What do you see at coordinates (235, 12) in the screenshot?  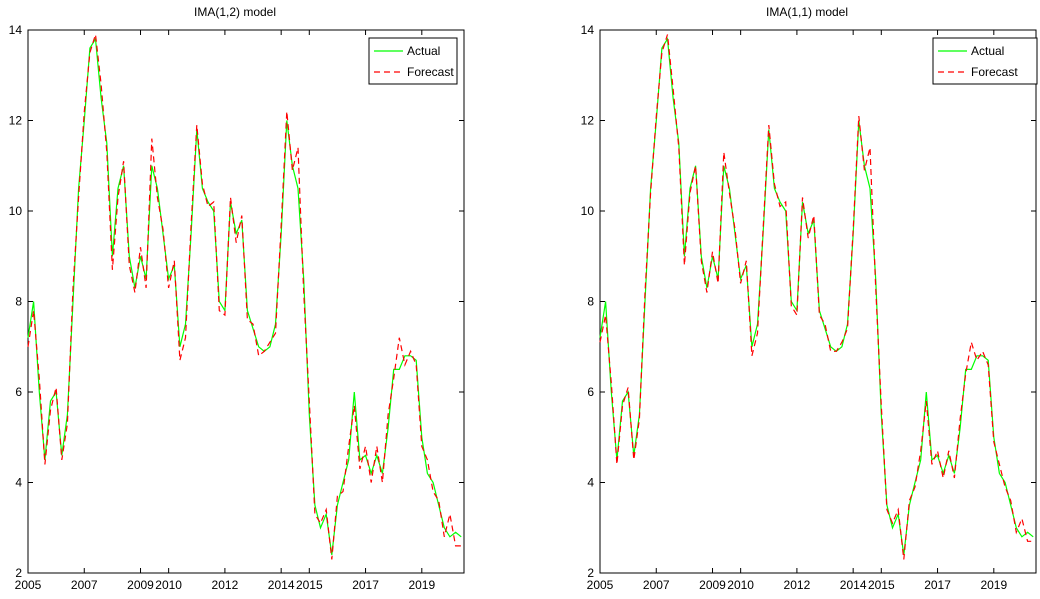 I see `chart-title: IMA(1,2) model` at bounding box center [235, 12].